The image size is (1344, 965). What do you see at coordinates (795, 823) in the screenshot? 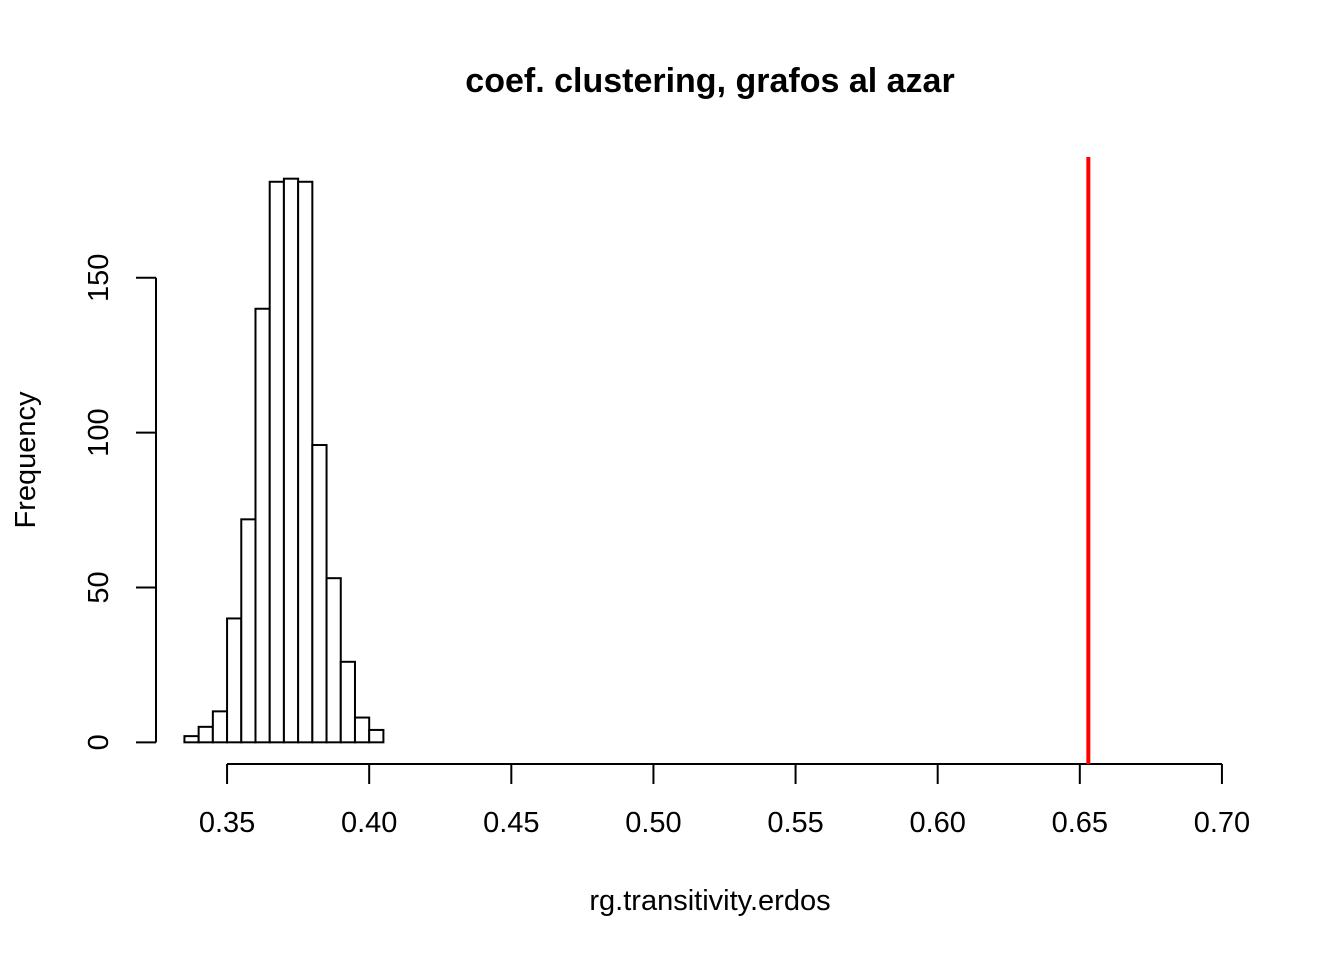
I see `x-tick-label: 0.55` at bounding box center [795, 823].